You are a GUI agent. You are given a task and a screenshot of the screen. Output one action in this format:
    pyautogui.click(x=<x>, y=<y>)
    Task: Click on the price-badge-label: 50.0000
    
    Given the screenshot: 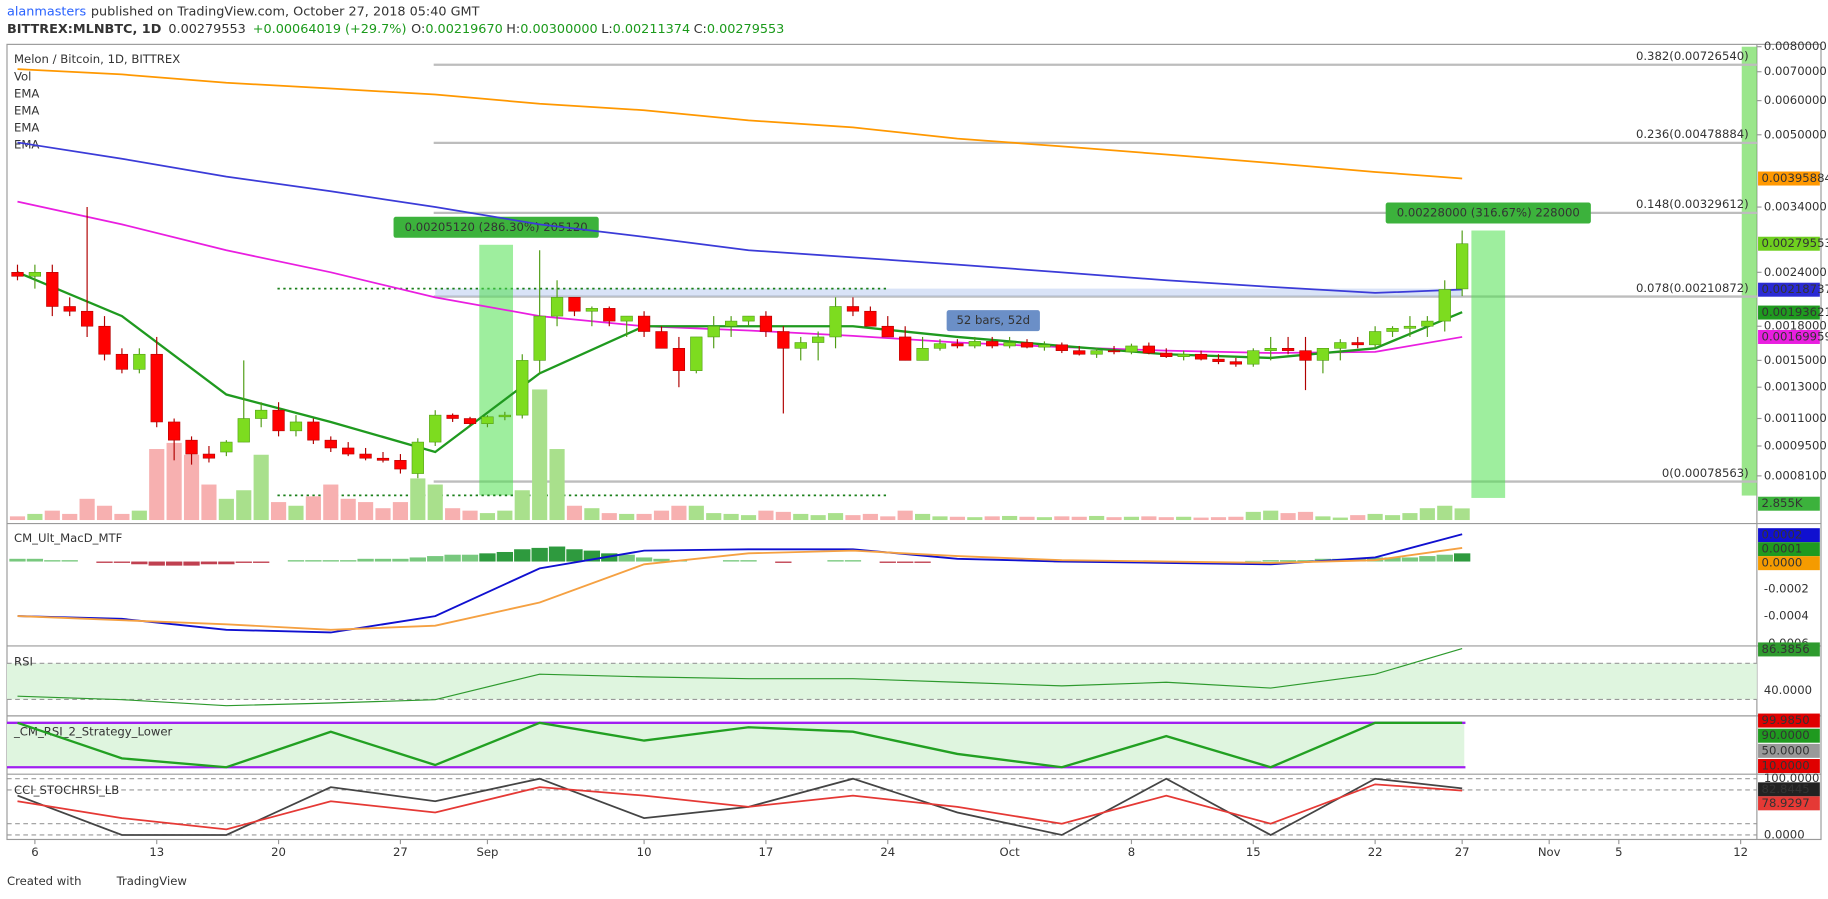 What is the action you would take?
    pyautogui.click(x=1786, y=750)
    